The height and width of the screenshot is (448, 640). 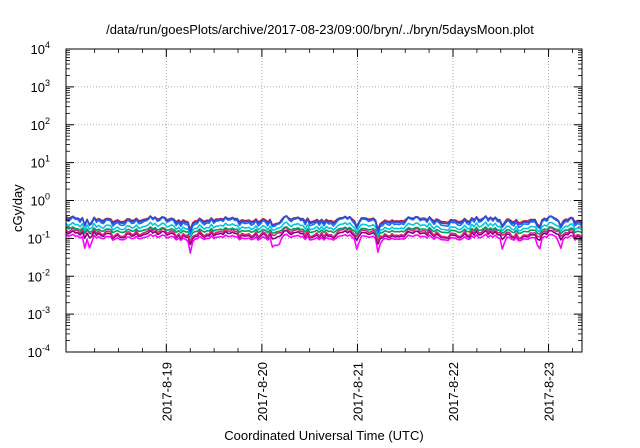 What do you see at coordinates (453, 391) in the screenshot?
I see `x-tick-label: 2017-8-22` at bounding box center [453, 391].